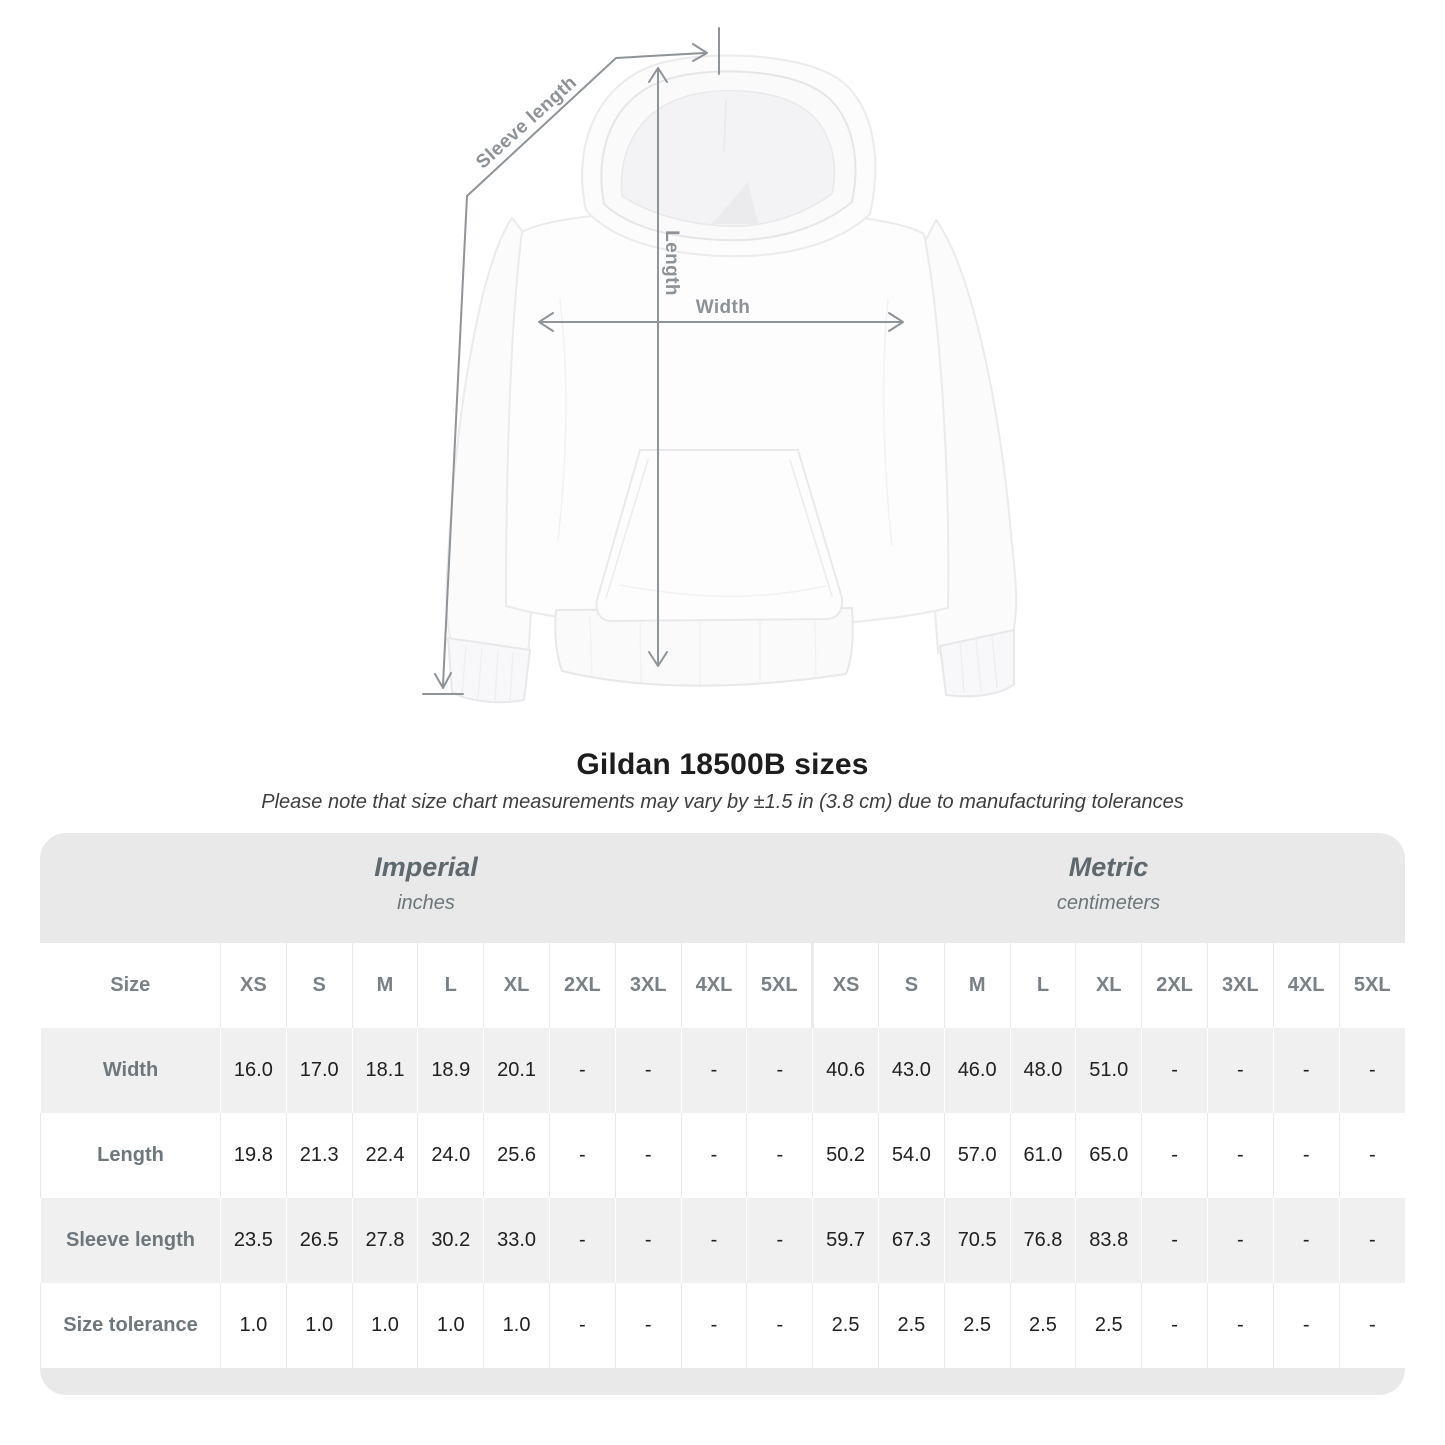  What do you see at coordinates (1371, 985) in the screenshot?
I see `size-header-metric-5xl: 5XL` at bounding box center [1371, 985].